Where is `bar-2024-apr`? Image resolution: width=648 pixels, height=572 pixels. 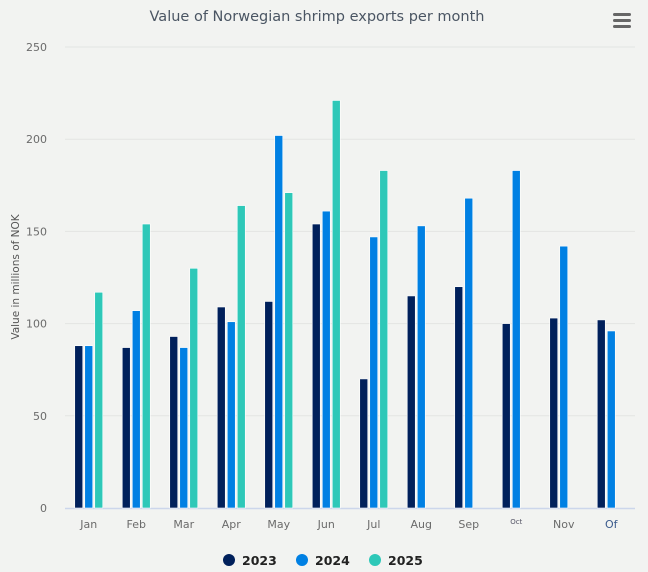
bar-2024-apr is located at coordinates (231, 415).